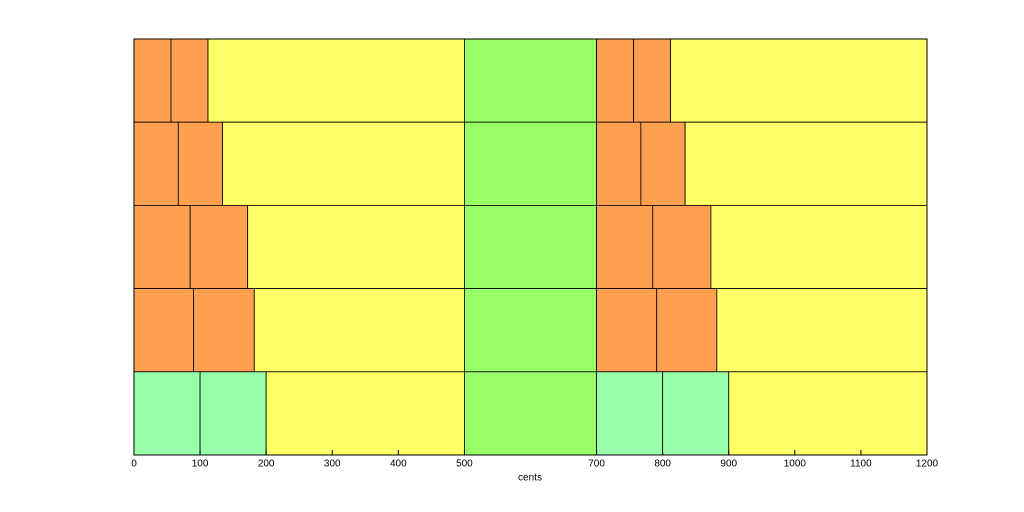  I want to click on x-tick-label: 400, so click(398, 464).